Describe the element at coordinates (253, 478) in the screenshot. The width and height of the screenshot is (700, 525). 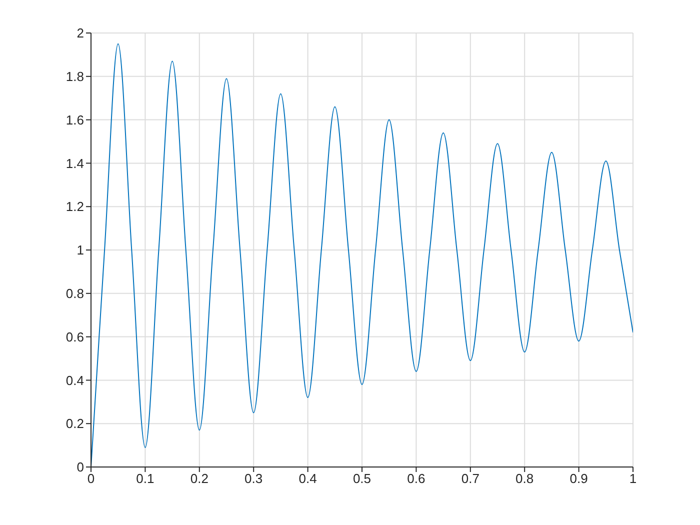
I see `x-tick-label: 0.3` at that location.